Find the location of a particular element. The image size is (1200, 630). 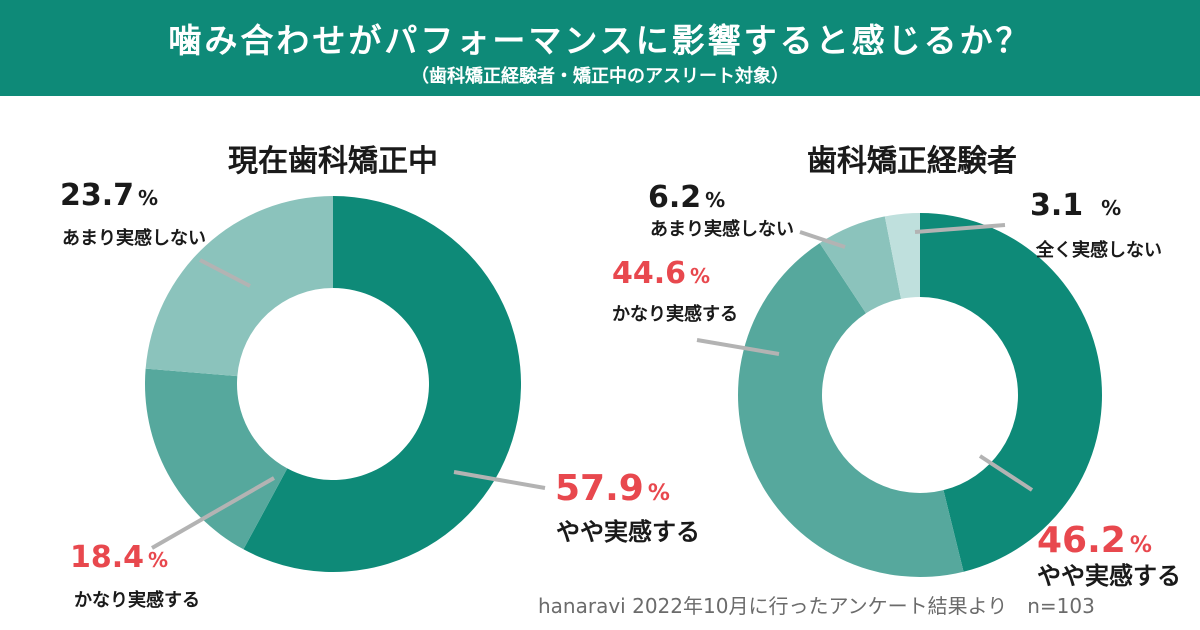

pct-label-exp-notatall: 3.1% is located at coordinates (1076, 205).